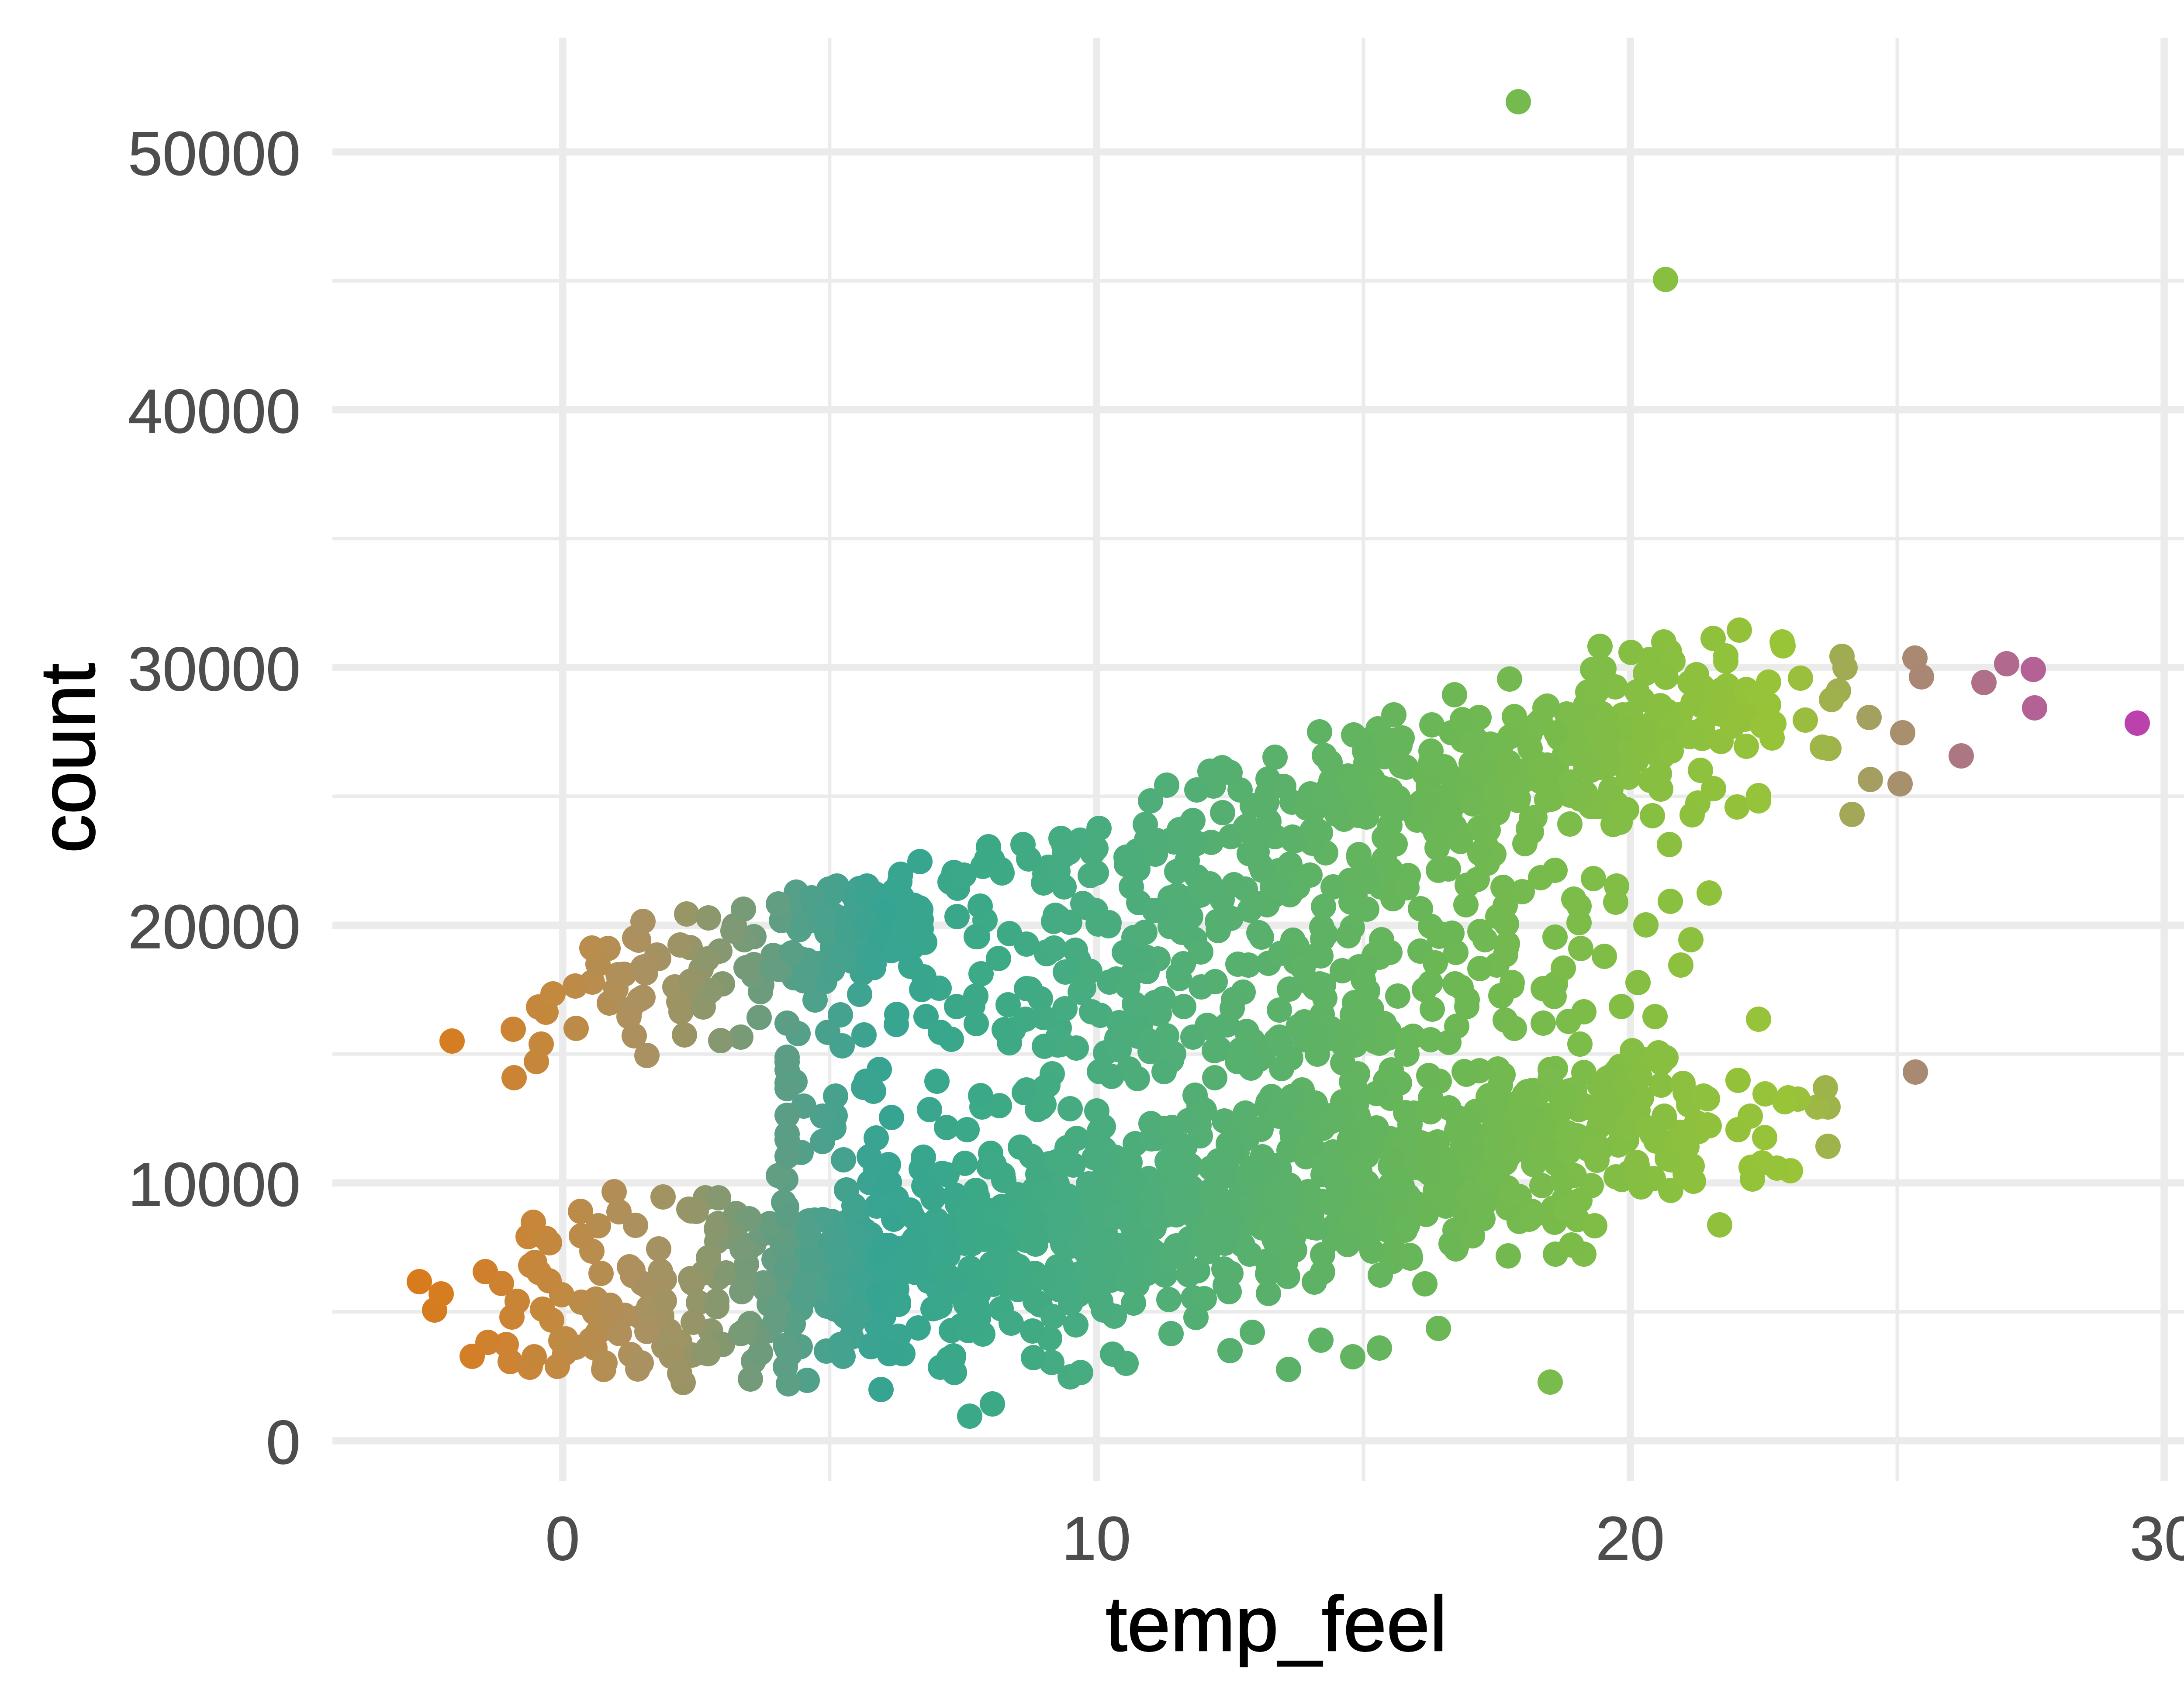  Describe the element at coordinates (1096, 1538) in the screenshot. I see `svg-text: 10` at that location.